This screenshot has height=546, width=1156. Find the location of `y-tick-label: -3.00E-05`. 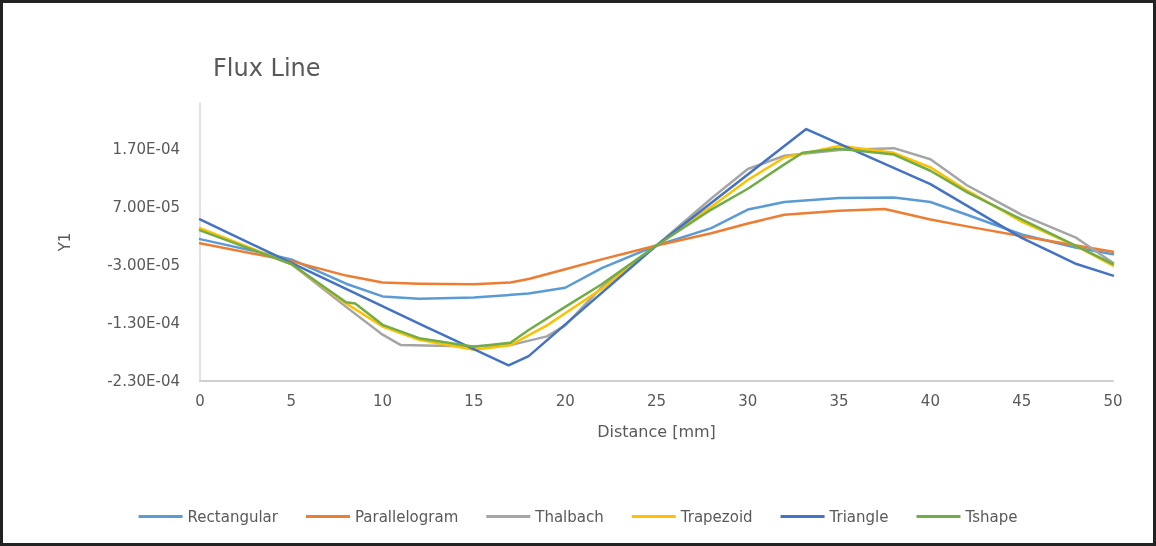

y-tick-label: -3.00E-05 is located at coordinates (143, 265).